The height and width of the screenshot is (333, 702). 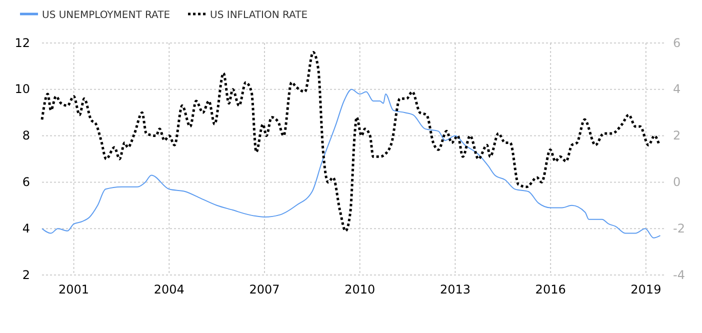 I want to click on x-tick-label: 2004, so click(x=169, y=289).